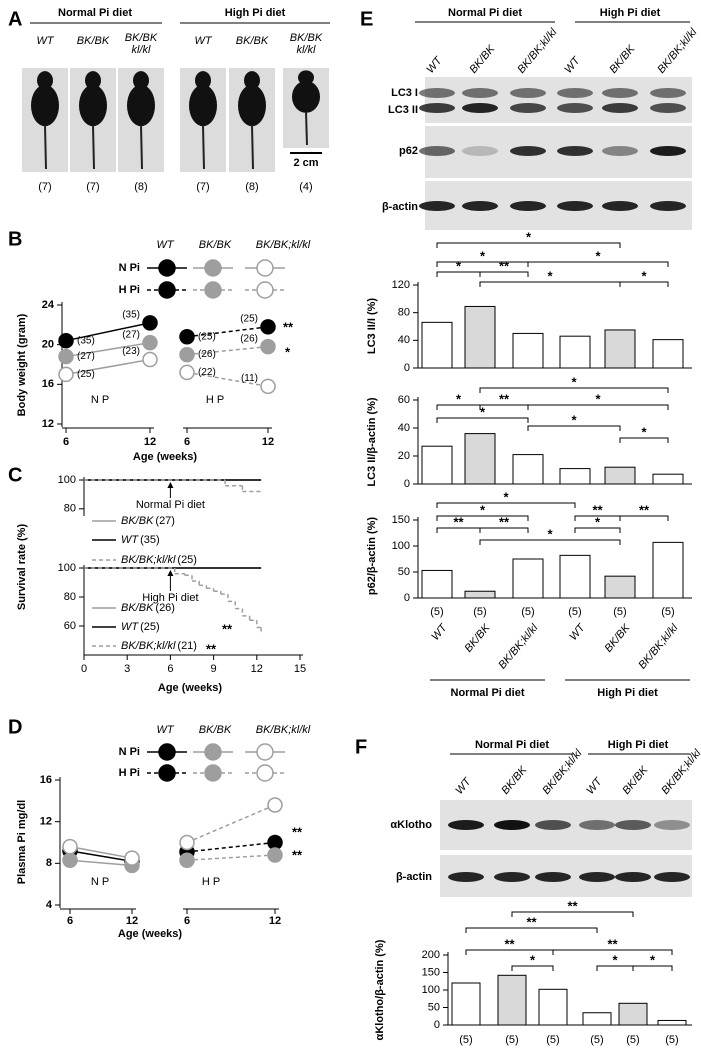 The height and width of the screenshot is (1050, 701). Describe the element at coordinates (434, 65) in the screenshot. I see `lane-label: WT` at that location.